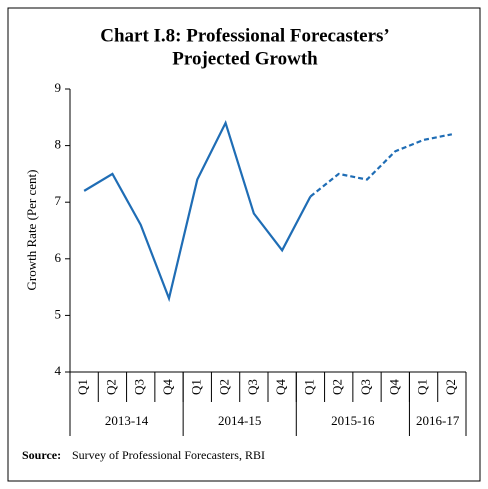 This screenshot has width=488, height=489. What do you see at coordinates (239, 420) in the screenshot?
I see `group-label: 2014-15` at bounding box center [239, 420].